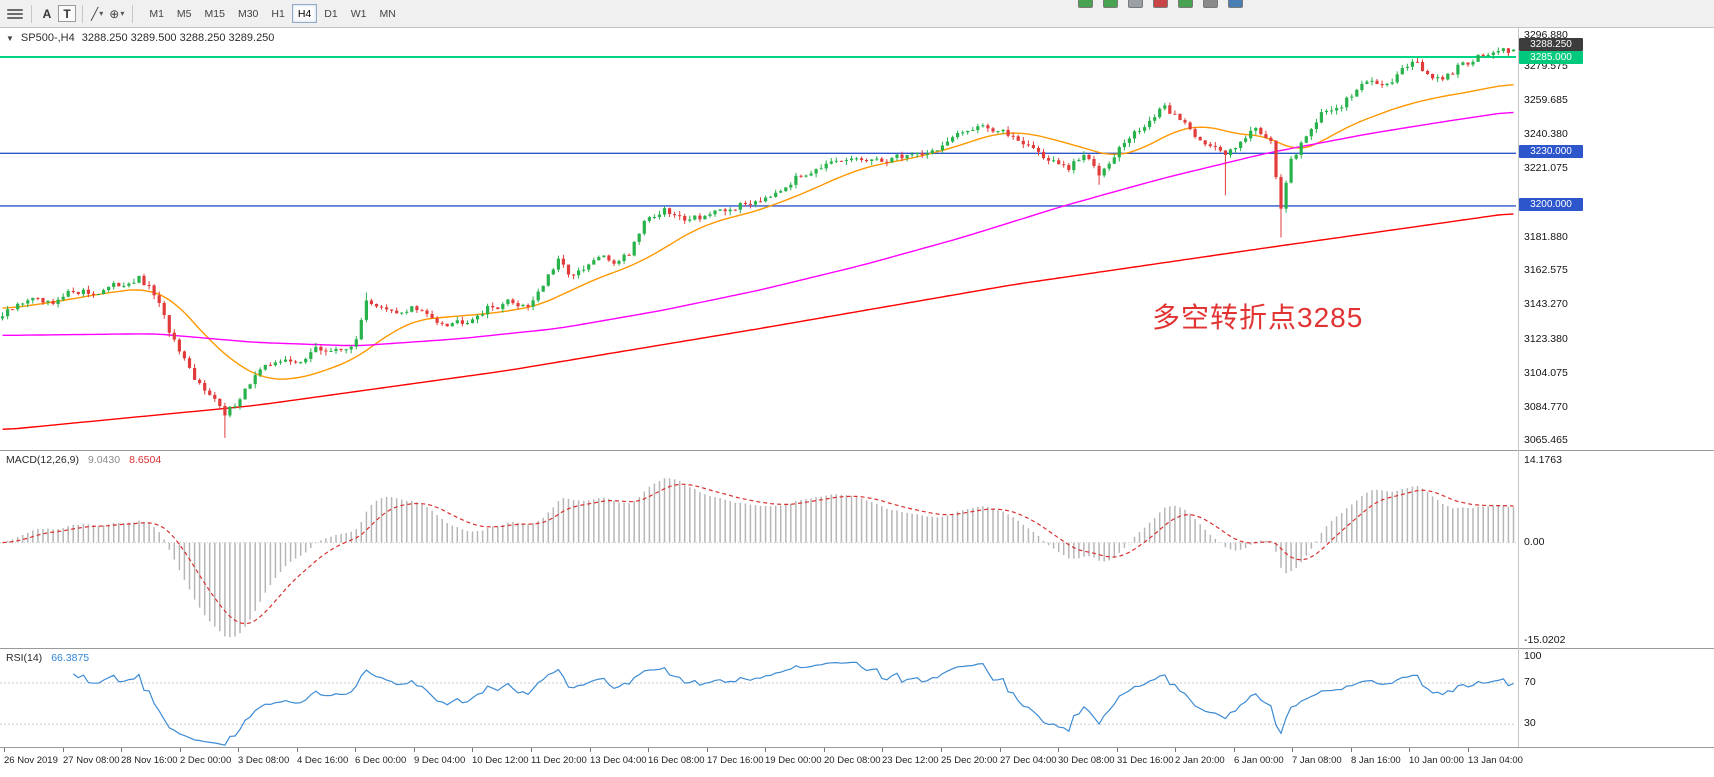 The height and width of the screenshot is (777, 1714). I want to click on price-axis-label: 3143.270, so click(1546, 304).